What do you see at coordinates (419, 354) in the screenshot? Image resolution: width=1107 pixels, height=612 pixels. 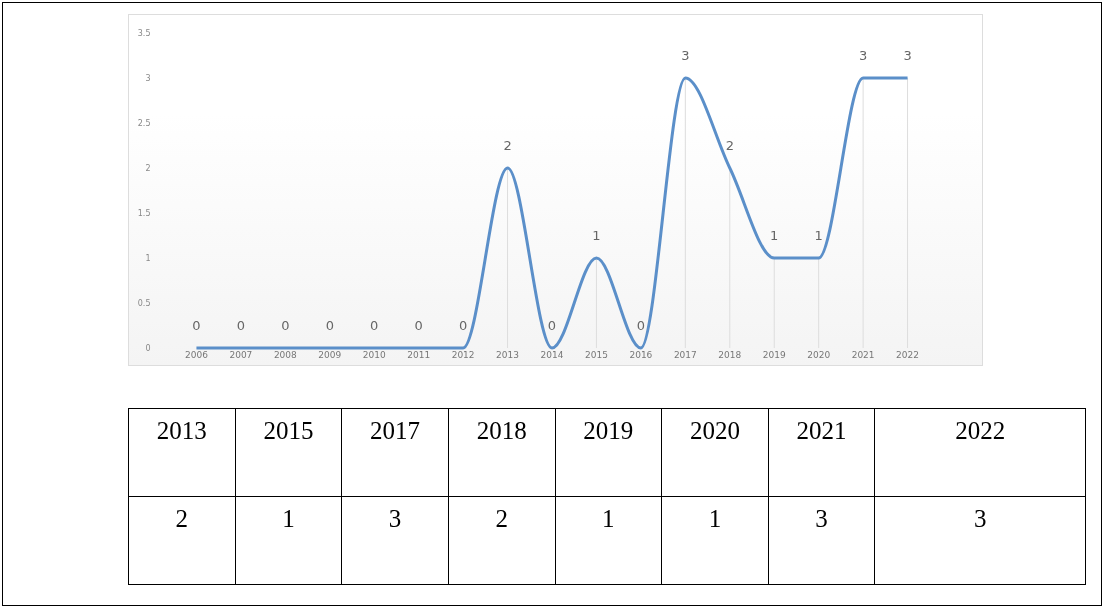 I see `x-tick-label: 2011` at bounding box center [419, 354].